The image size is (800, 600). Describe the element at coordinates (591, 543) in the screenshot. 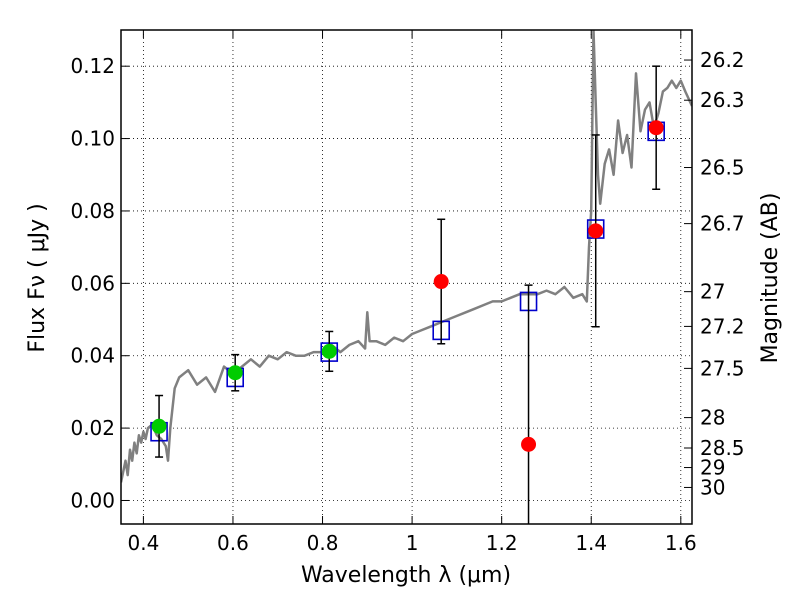

I see `x-tick-label: 1.4` at that location.